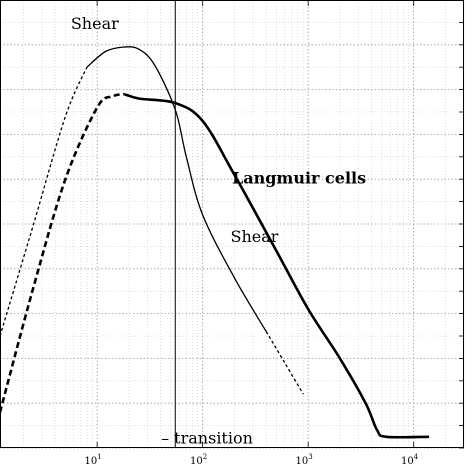 The height and width of the screenshot is (474, 474). I want to click on tick-exponent: 4, so click(416, 457).